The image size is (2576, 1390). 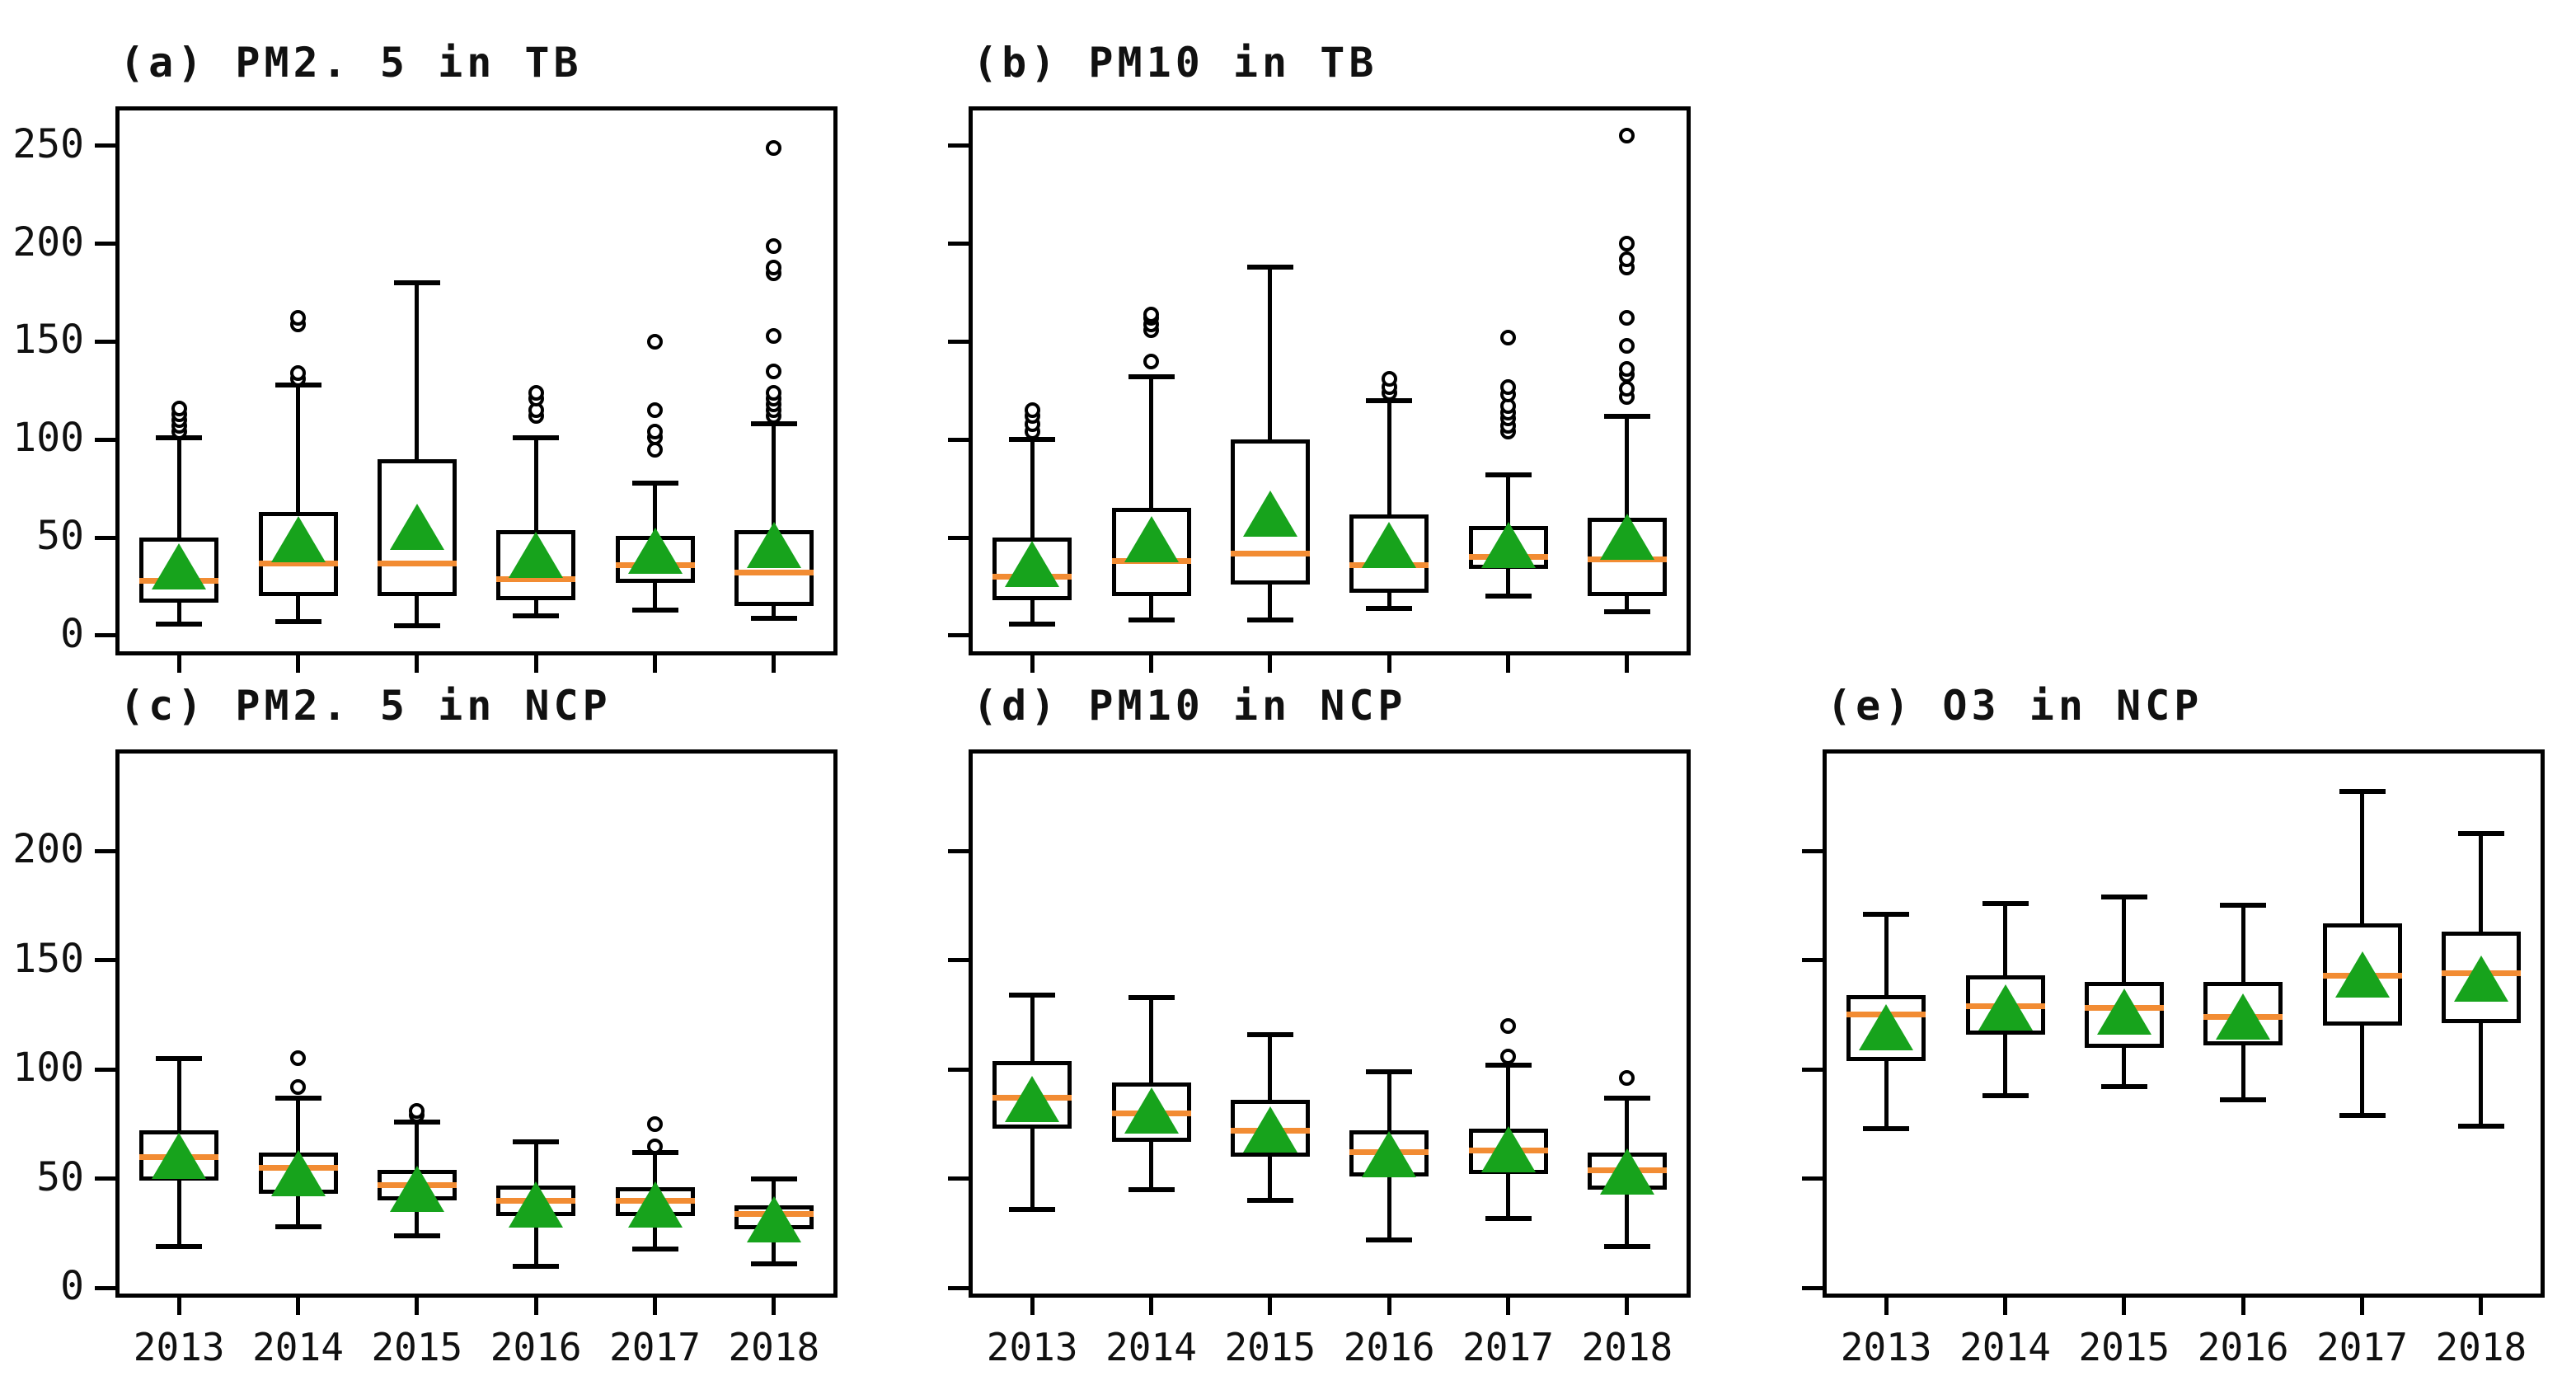 What do you see at coordinates (179, 530) in the screenshot?
I see `whisker-line` at bounding box center [179, 530].